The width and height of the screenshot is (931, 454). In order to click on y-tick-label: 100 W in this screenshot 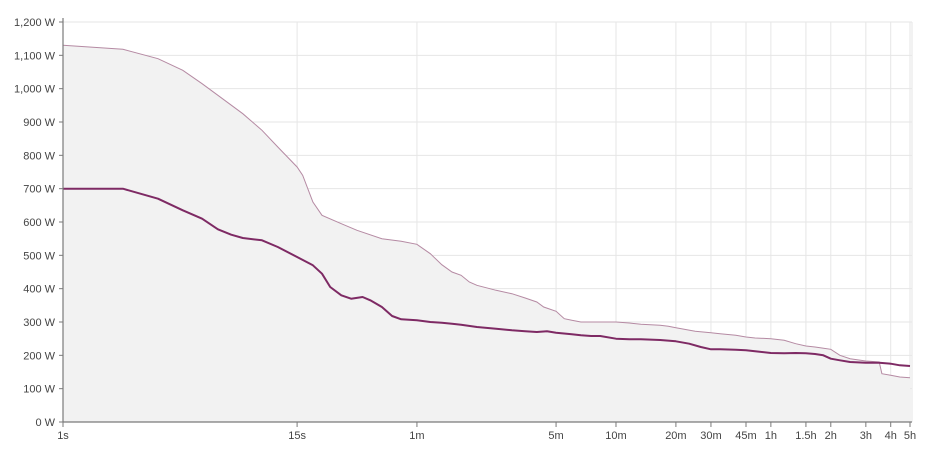, I will do `click(39, 390)`.